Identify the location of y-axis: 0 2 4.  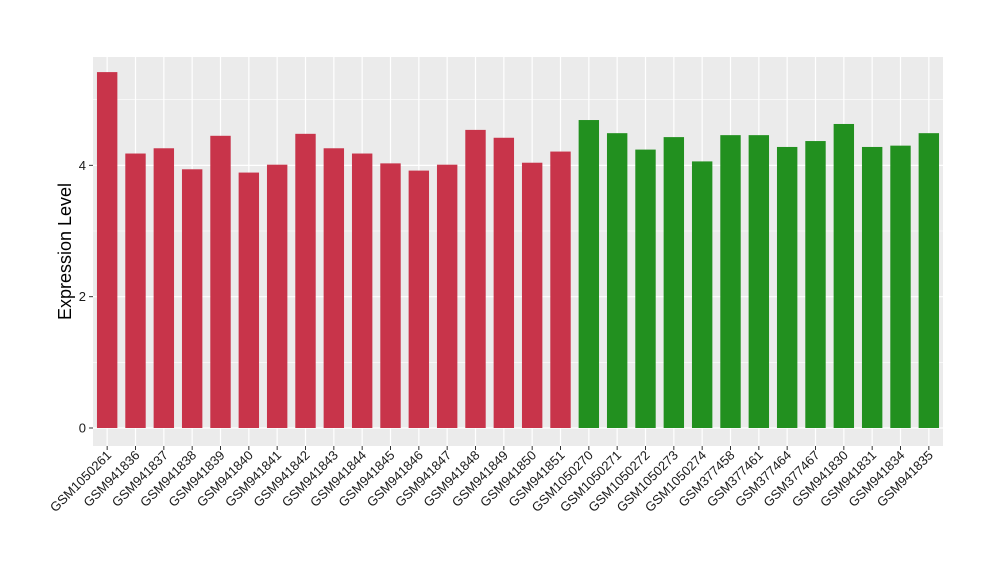
(86, 297).